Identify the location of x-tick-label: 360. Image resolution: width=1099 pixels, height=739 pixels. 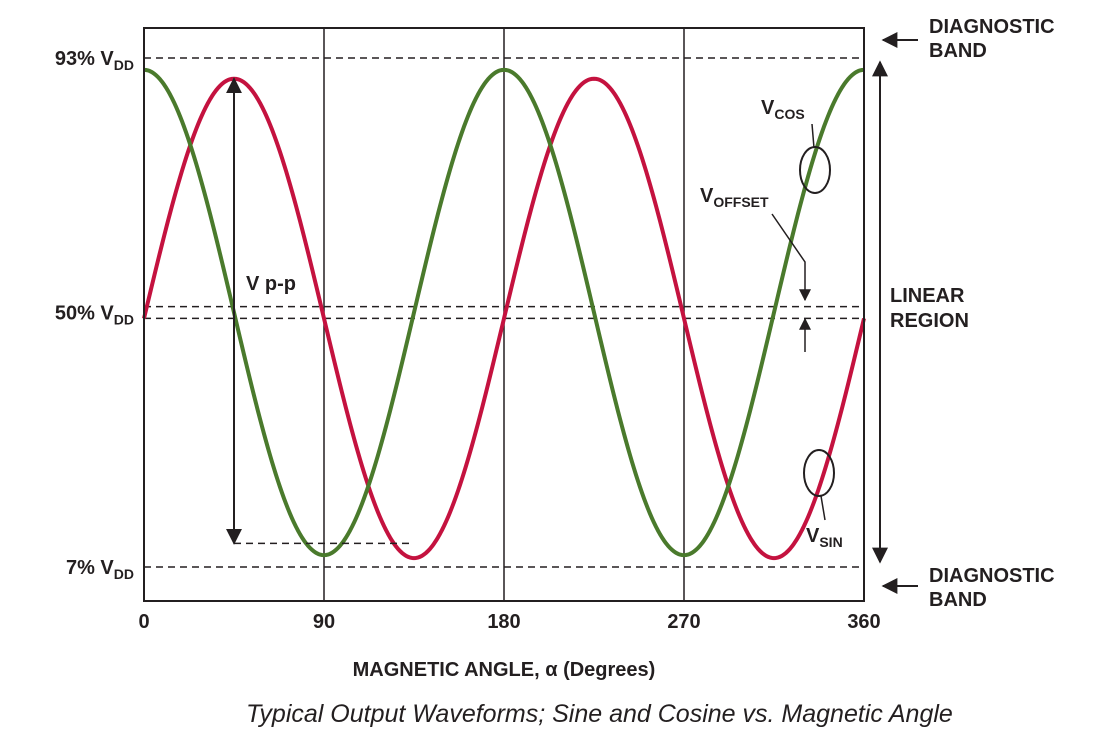
(863, 622).